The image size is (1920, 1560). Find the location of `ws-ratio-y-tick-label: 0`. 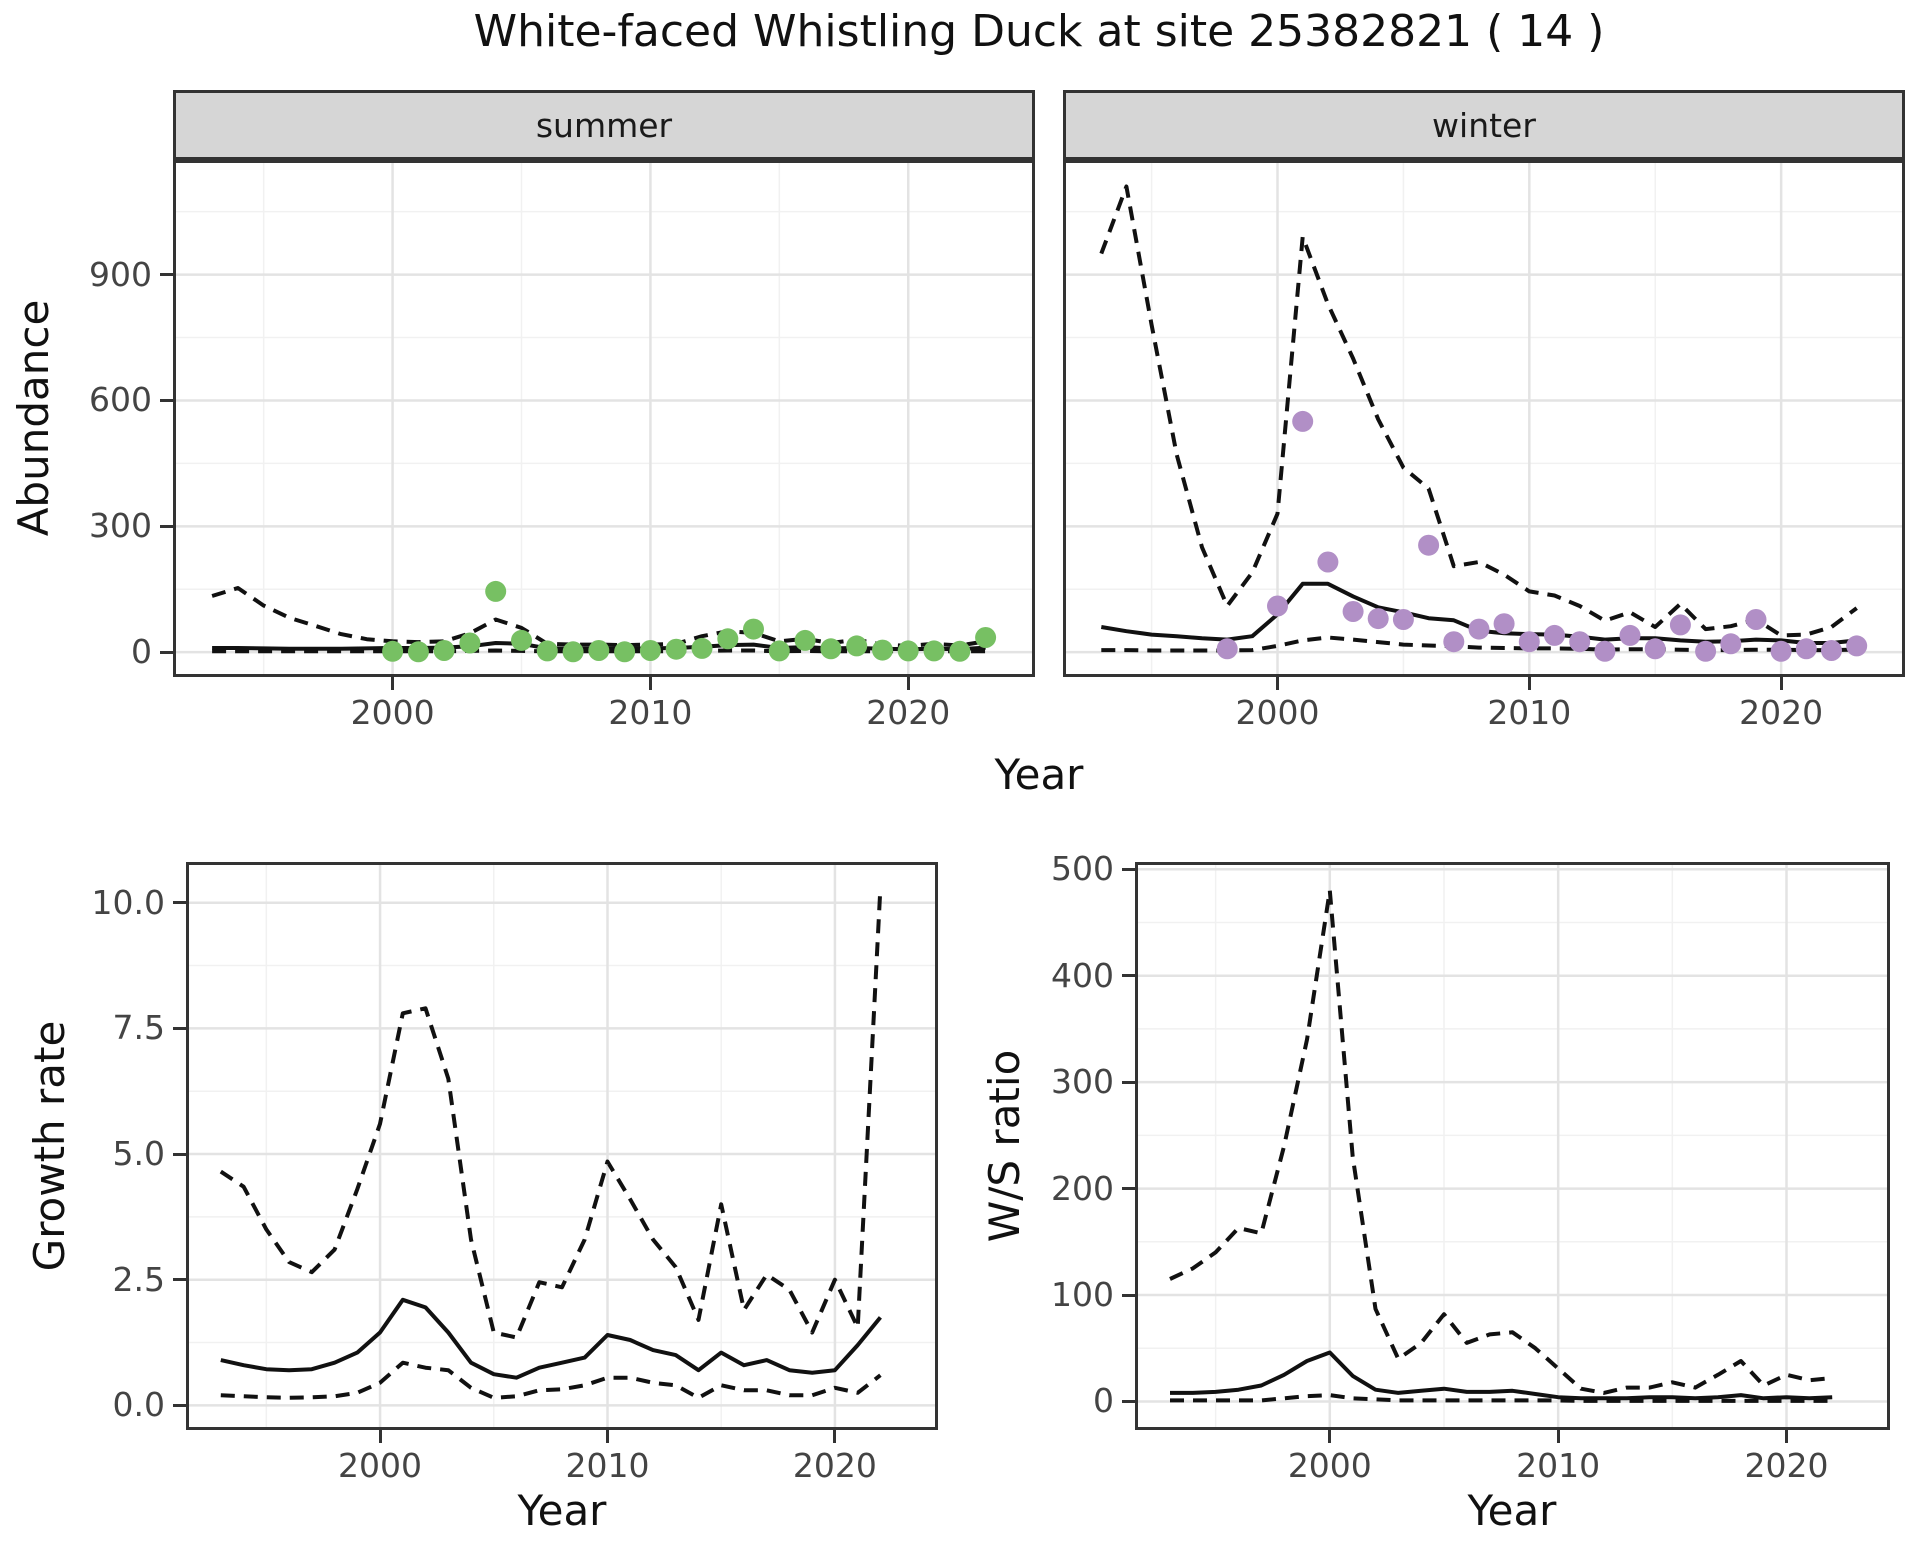

ws-ratio-y-tick-label: 0 is located at coordinates (1103, 1401).